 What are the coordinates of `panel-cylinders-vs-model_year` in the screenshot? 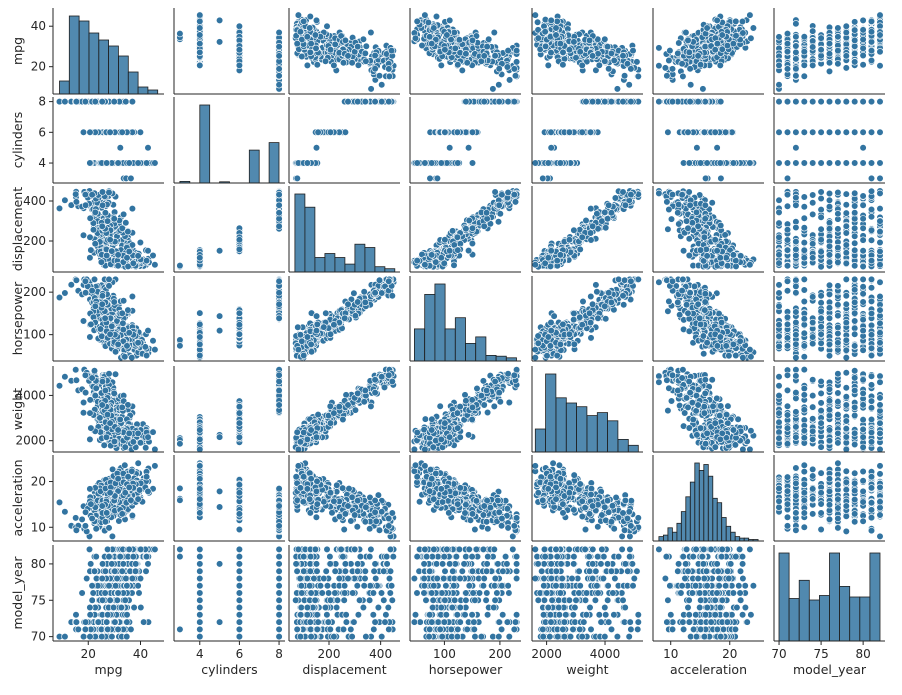 It's located at (829, 140).